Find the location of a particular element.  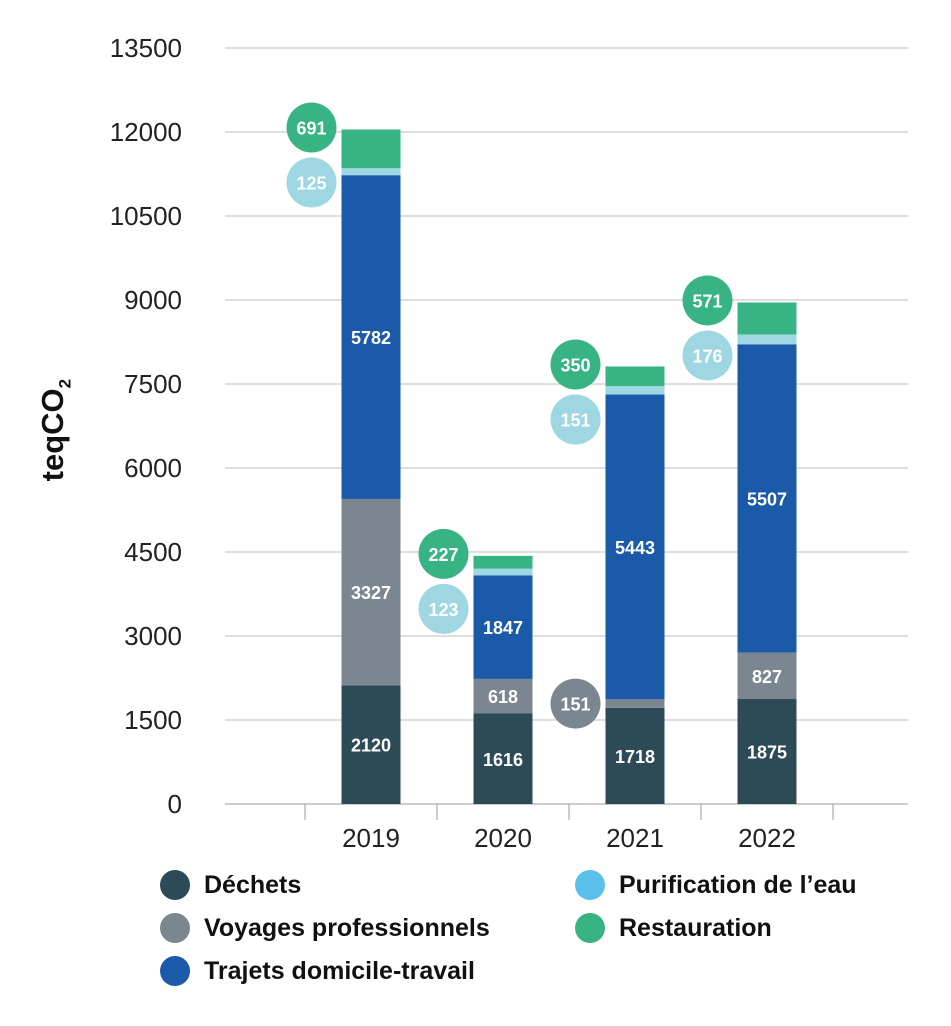

legend-item: Purification de l’eau is located at coordinates (716, 885).